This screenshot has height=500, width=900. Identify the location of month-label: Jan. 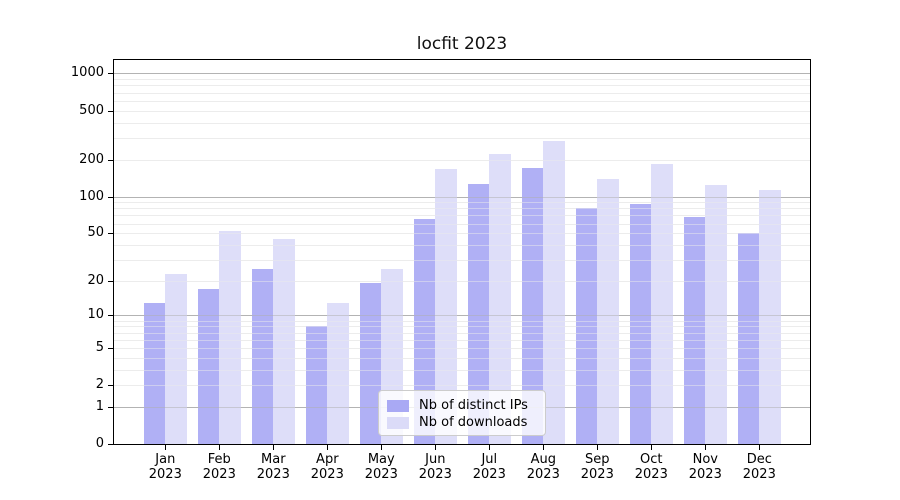
(165, 459).